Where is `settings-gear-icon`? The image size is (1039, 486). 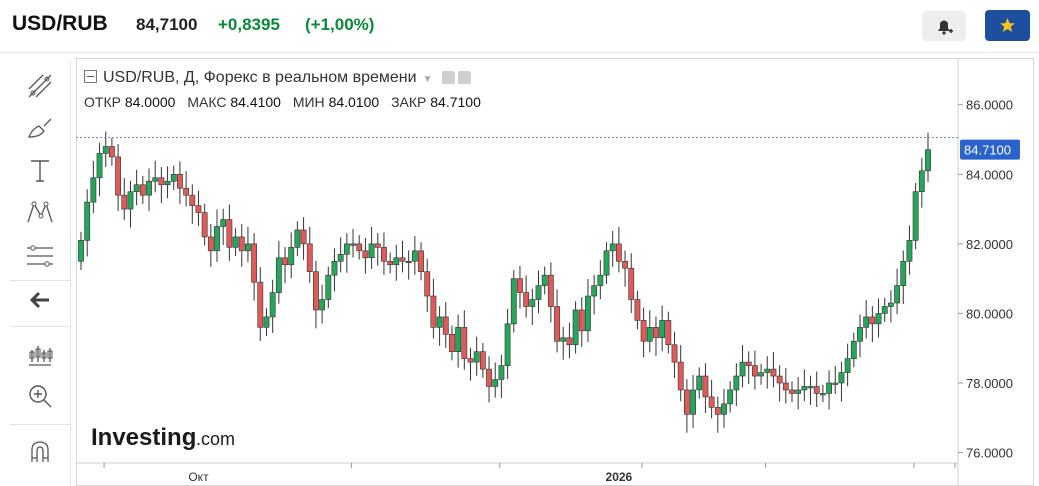 settings-gear-icon is located at coordinates (465, 77).